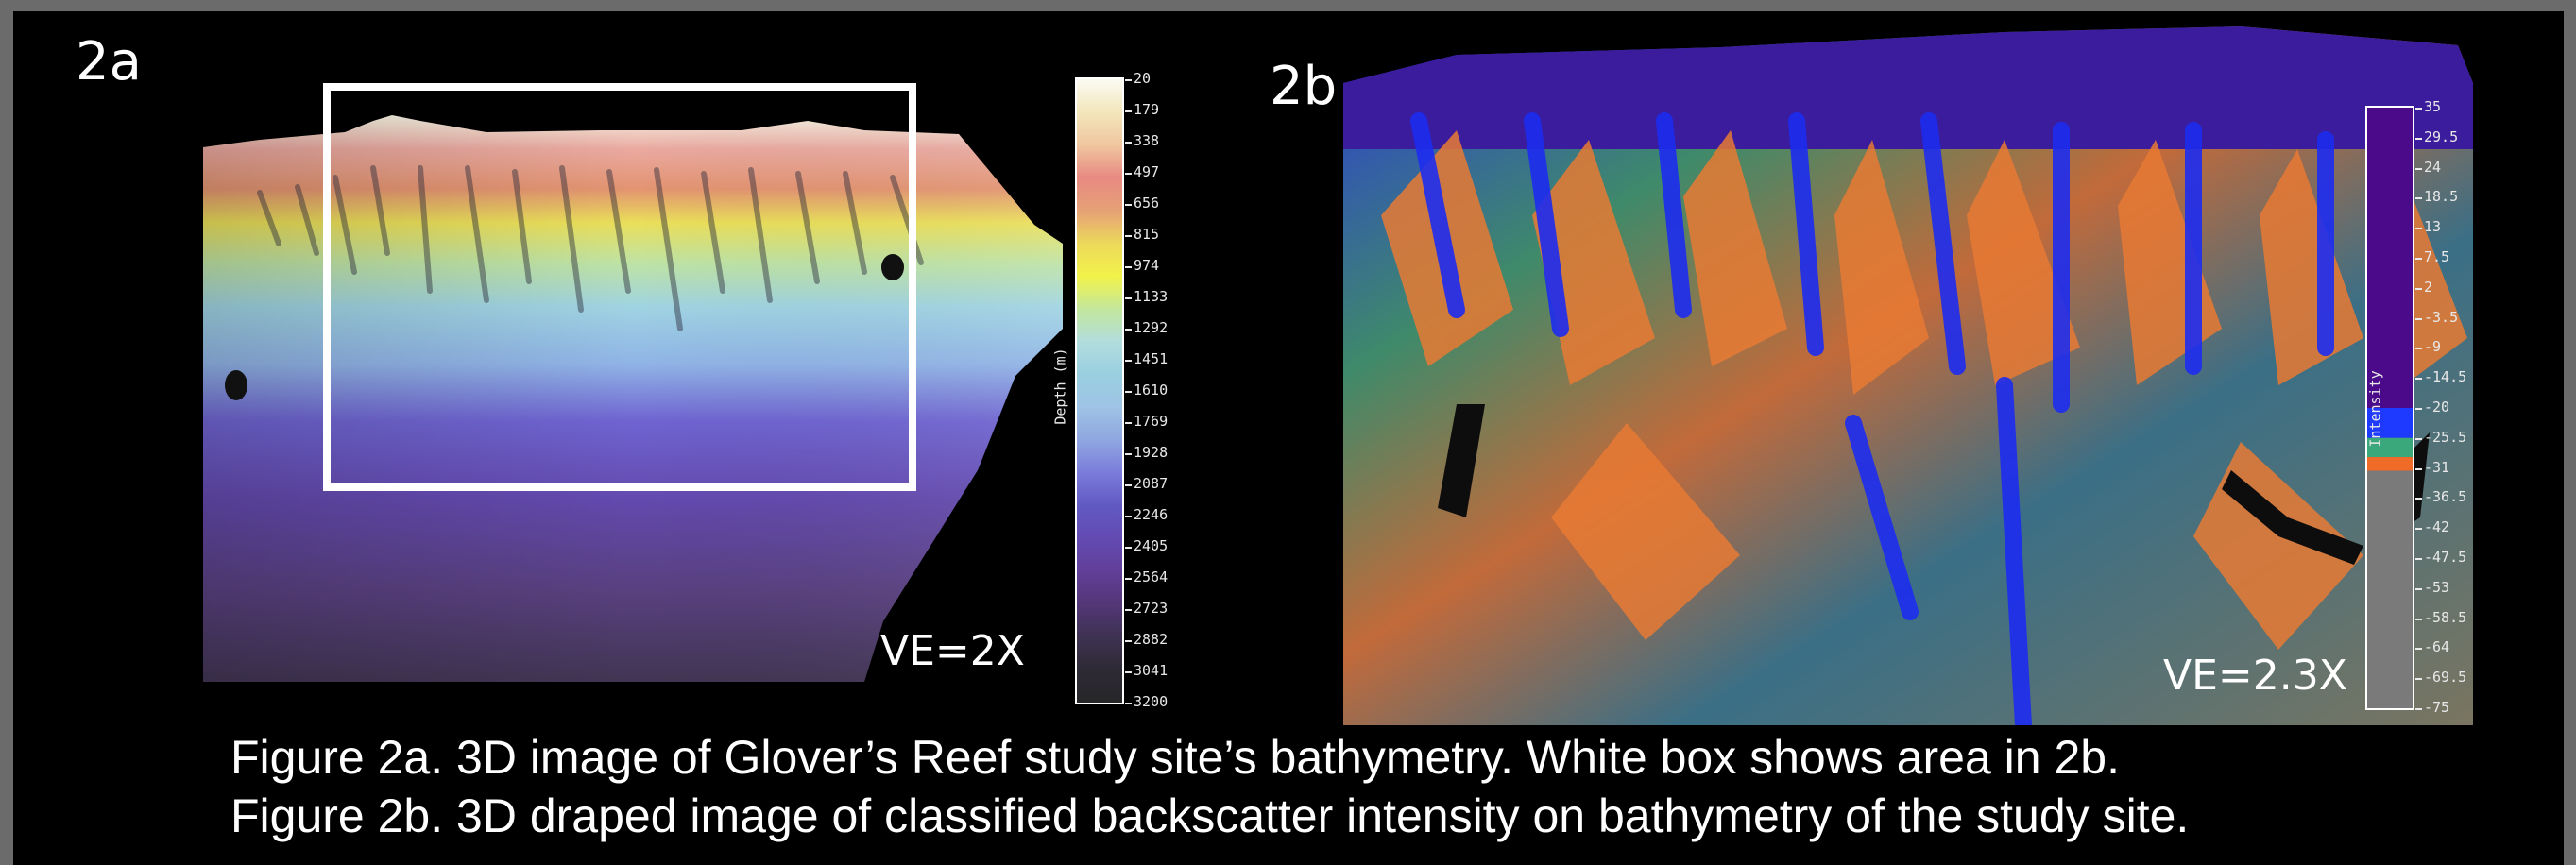 This screenshot has width=2576, height=865. I want to click on intensity-tick-label: -20, so click(2432, 407).